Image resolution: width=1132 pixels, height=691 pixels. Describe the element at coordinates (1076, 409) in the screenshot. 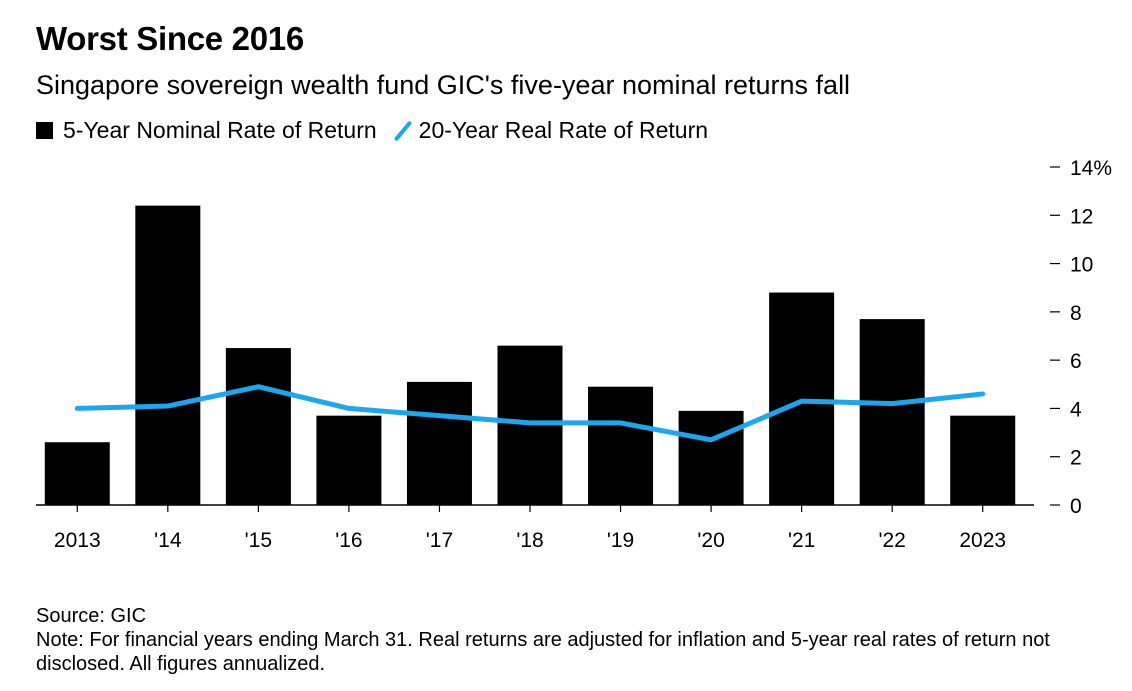

I see `y-tick-label-2: 4` at that location.